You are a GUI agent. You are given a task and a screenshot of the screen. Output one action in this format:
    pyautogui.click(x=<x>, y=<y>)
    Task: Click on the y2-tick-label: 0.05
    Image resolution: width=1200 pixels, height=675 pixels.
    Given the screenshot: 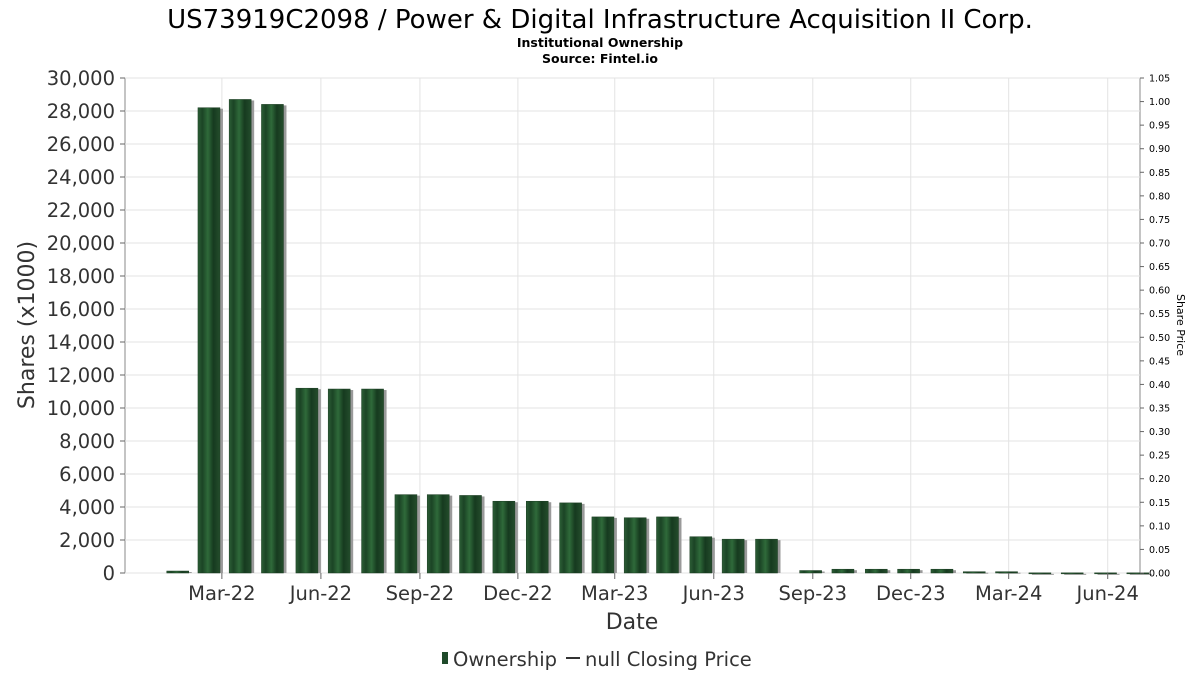 What is the action you would take?
    pyautogui.click(x=1159, y=550)
    